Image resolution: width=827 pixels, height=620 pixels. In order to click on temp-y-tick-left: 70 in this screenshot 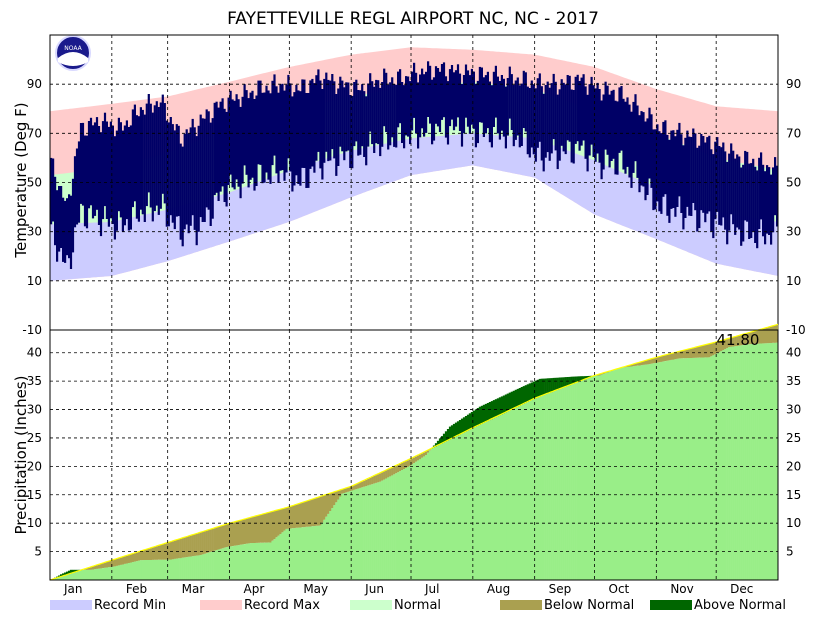, I will do `click(34, 133)`.